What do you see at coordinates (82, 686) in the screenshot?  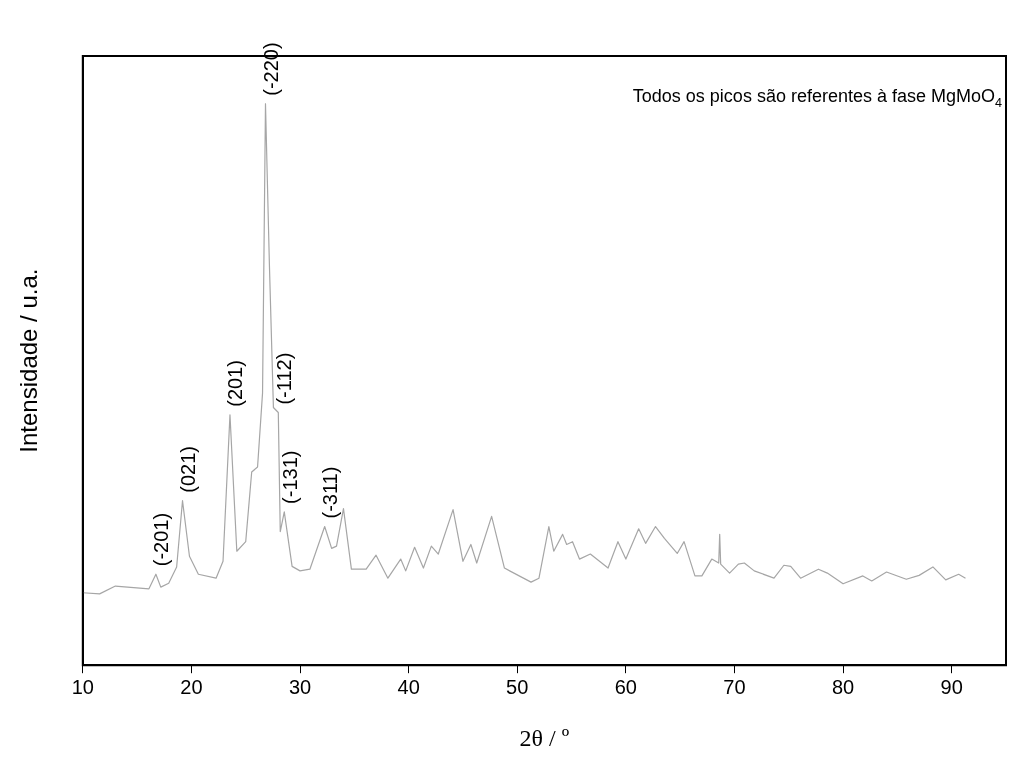 I see `x-tick-label: 10` at bounding box center [82, 686].